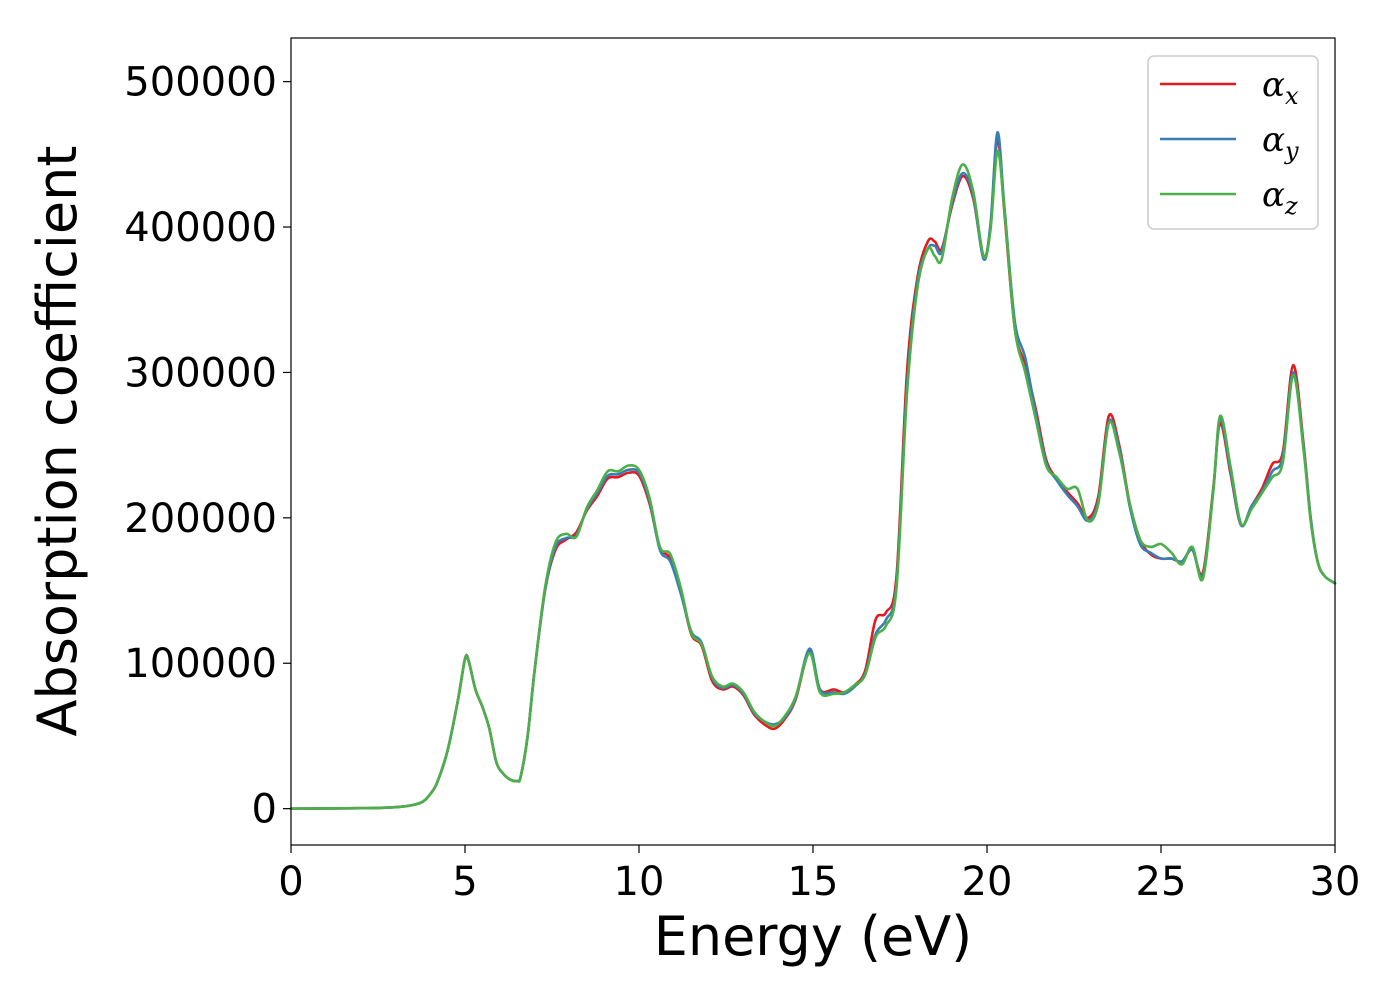  What do you see at coordinates (1280, 87) in the screenshot?
I see `legend-label-alpha-x: αx` at bounding box center [1280, 87].